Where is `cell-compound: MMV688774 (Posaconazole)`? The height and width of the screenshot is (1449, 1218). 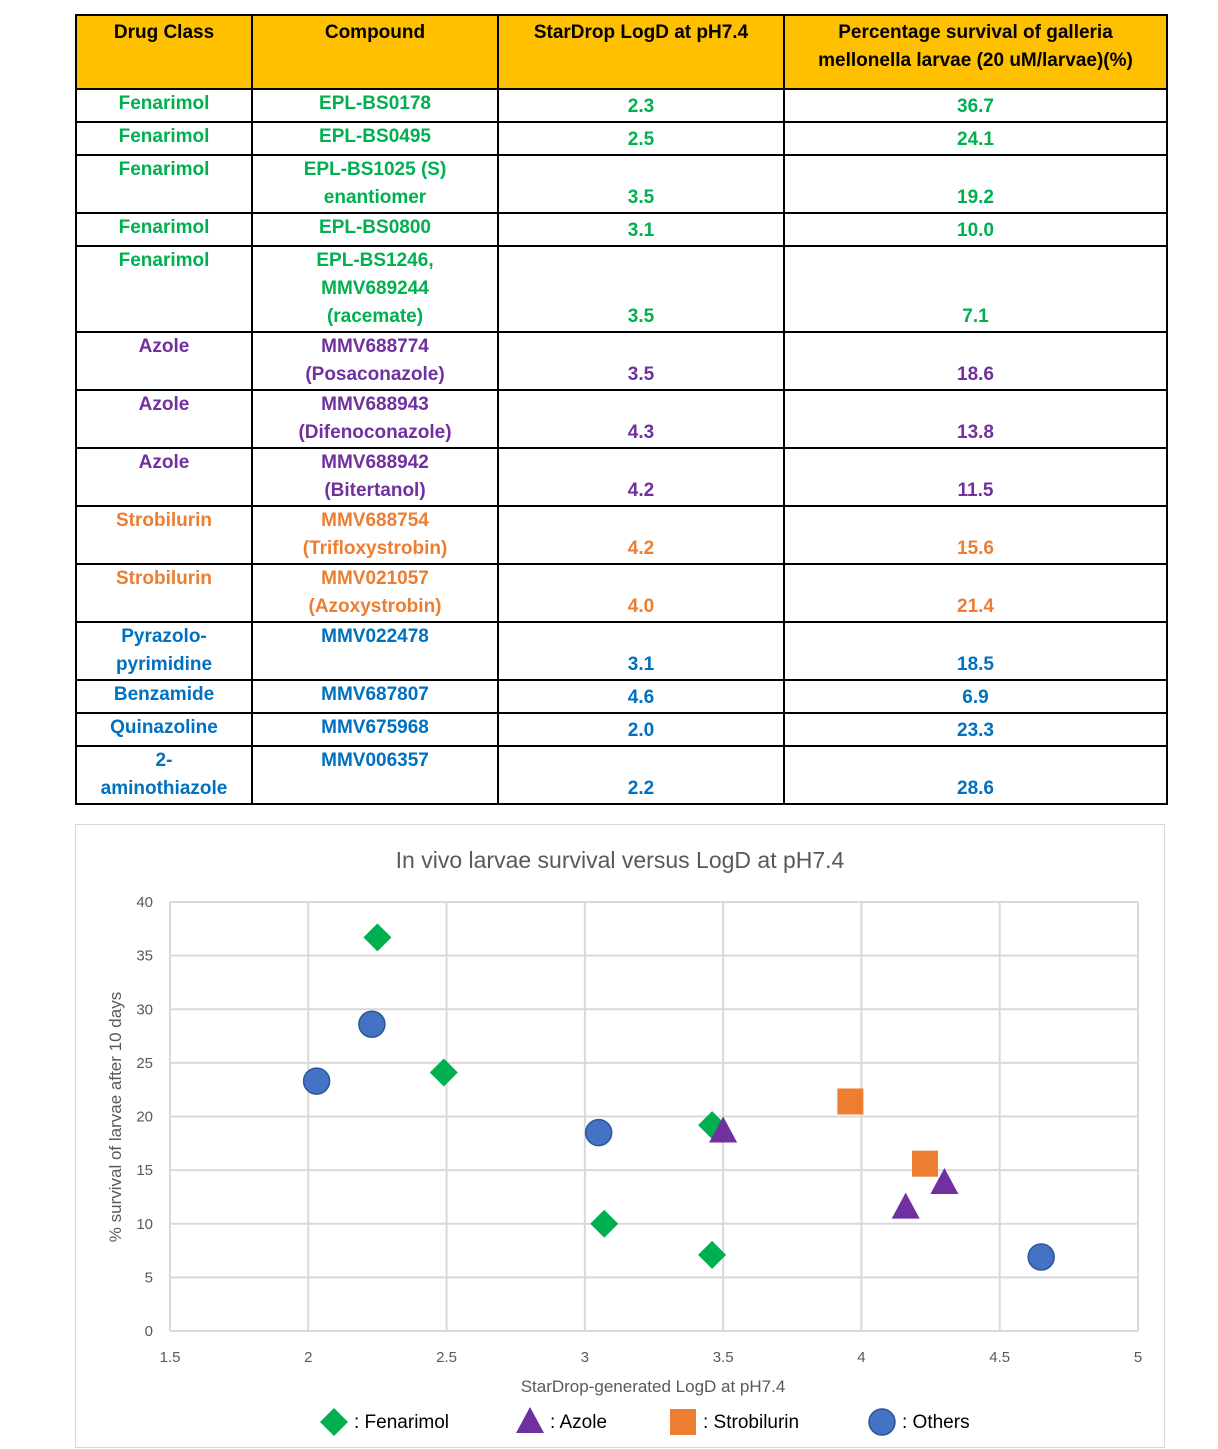
cell-compound: MMV688774 (Posaconazole) is located at coordinates (375, 361).